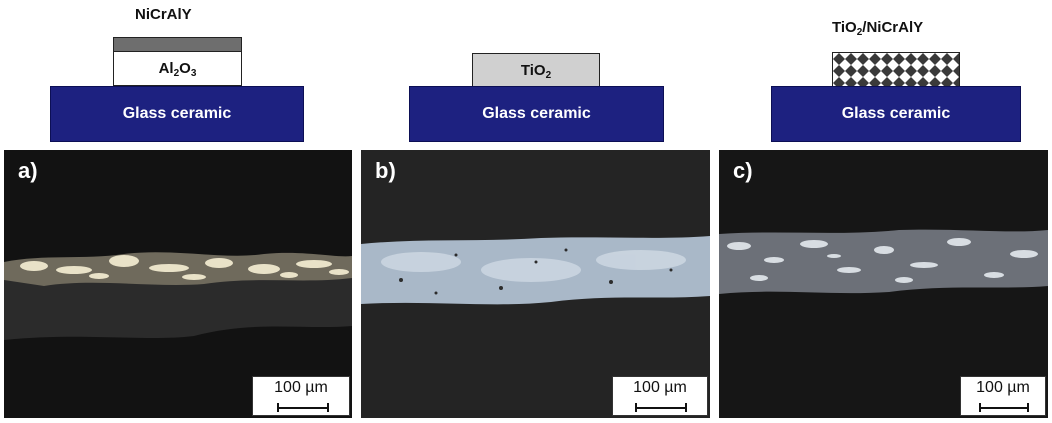 This screenshot has width=1052, height=423. I want to click on schematic-c-composite-layer, so click(896, 69).